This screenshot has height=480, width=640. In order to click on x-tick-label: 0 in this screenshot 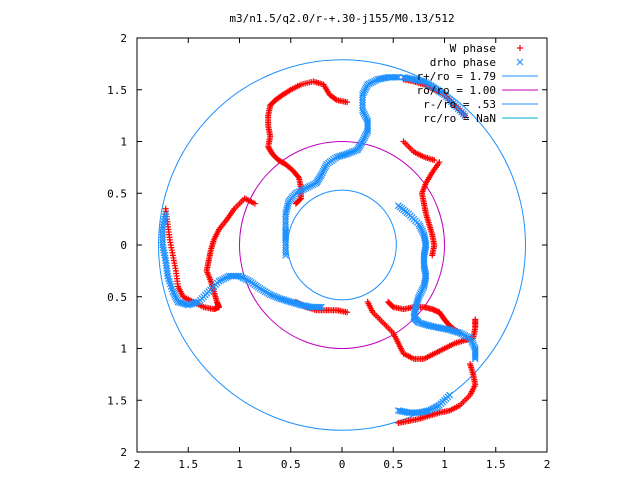, I will do `click(342, 464)`.